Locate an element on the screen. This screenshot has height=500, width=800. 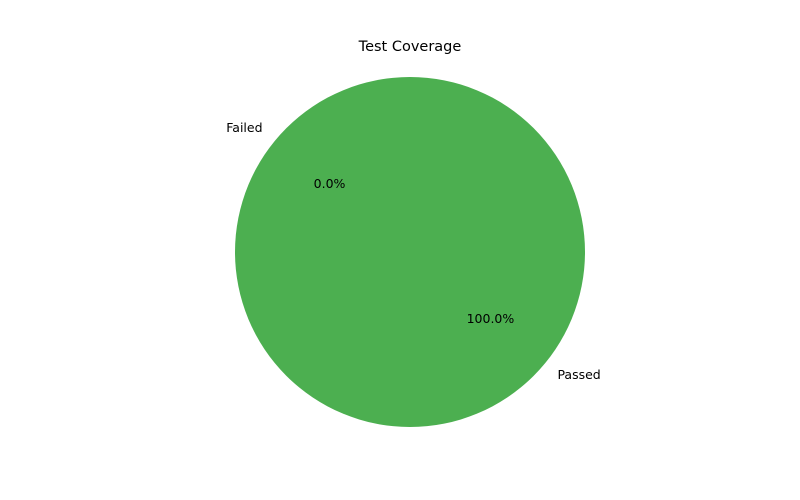
slice-pct-failed: 0.0% is located at coordinates (330, 183).